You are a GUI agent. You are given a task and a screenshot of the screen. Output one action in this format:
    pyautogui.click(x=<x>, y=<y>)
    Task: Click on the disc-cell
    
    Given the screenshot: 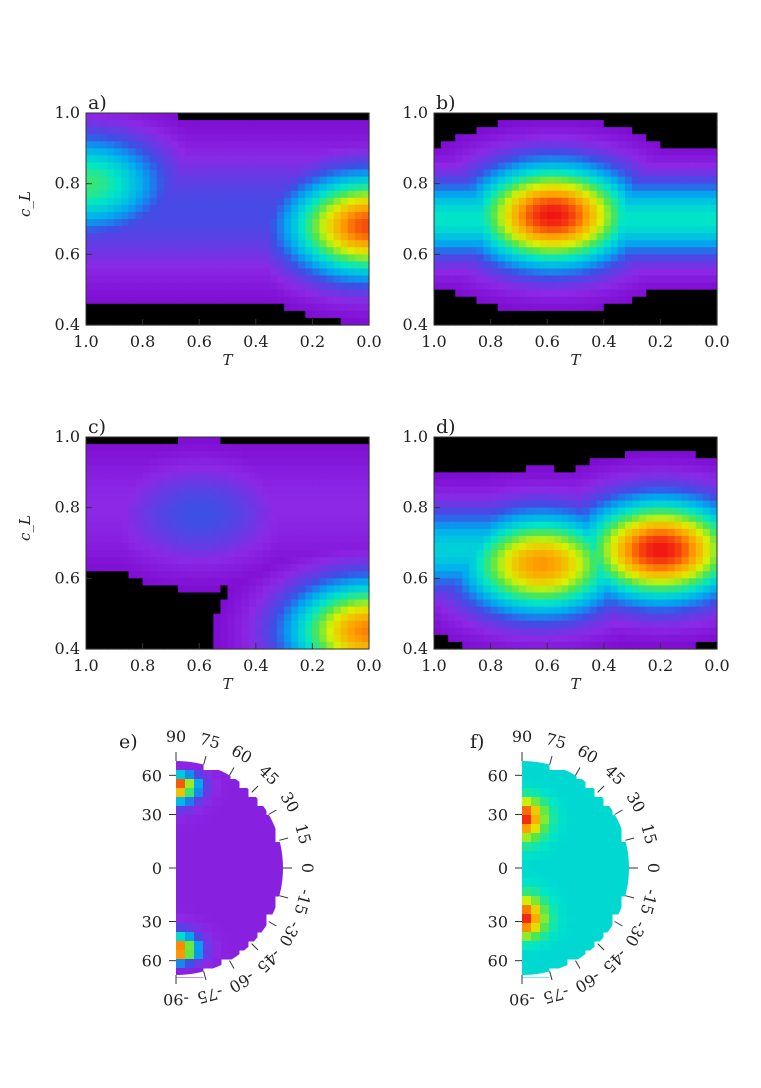 What is the action you would take?
    pyautogui.click(x=217, y=856)
    